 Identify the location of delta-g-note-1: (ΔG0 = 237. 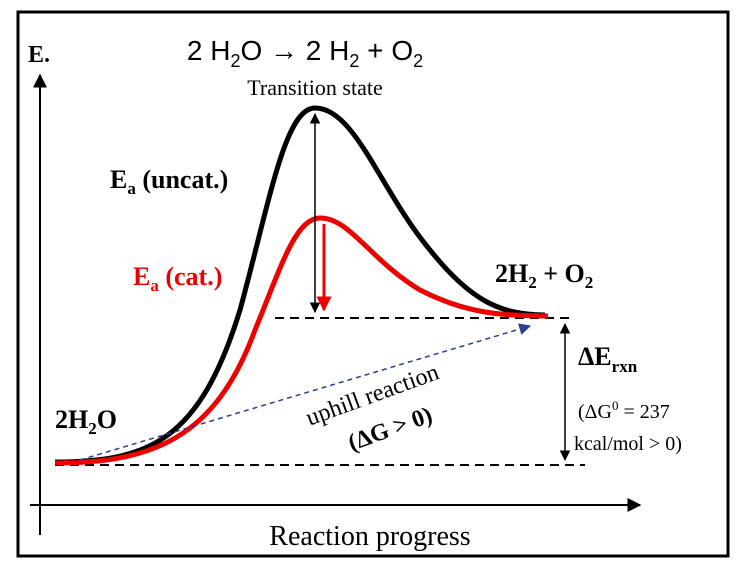
(624, 410).